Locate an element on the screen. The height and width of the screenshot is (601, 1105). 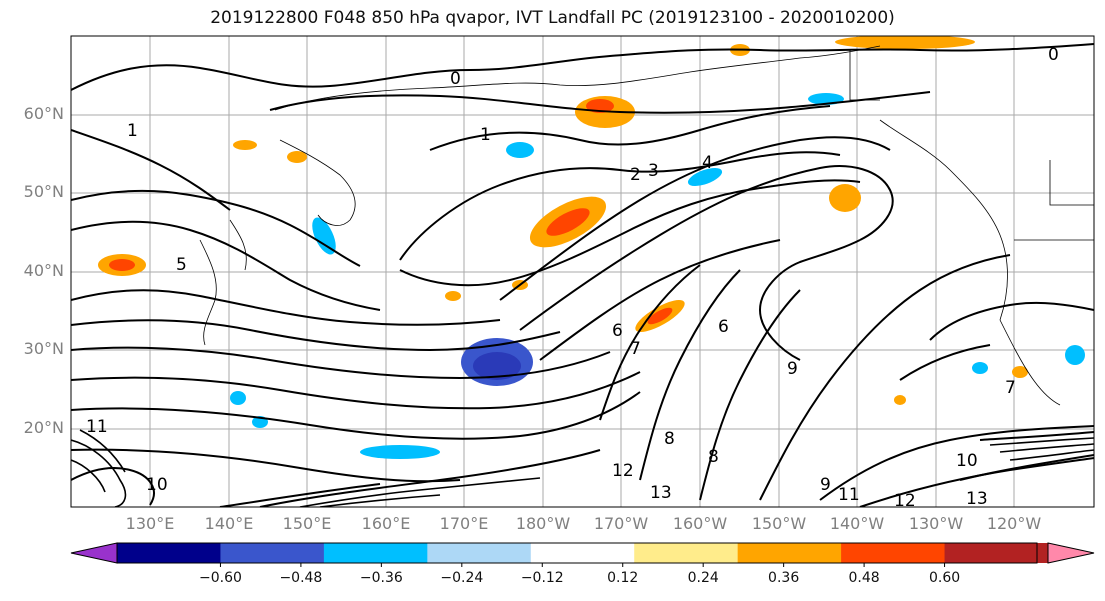
colorbar-tick-label: −0.36 is located at coordinates (381, 578).